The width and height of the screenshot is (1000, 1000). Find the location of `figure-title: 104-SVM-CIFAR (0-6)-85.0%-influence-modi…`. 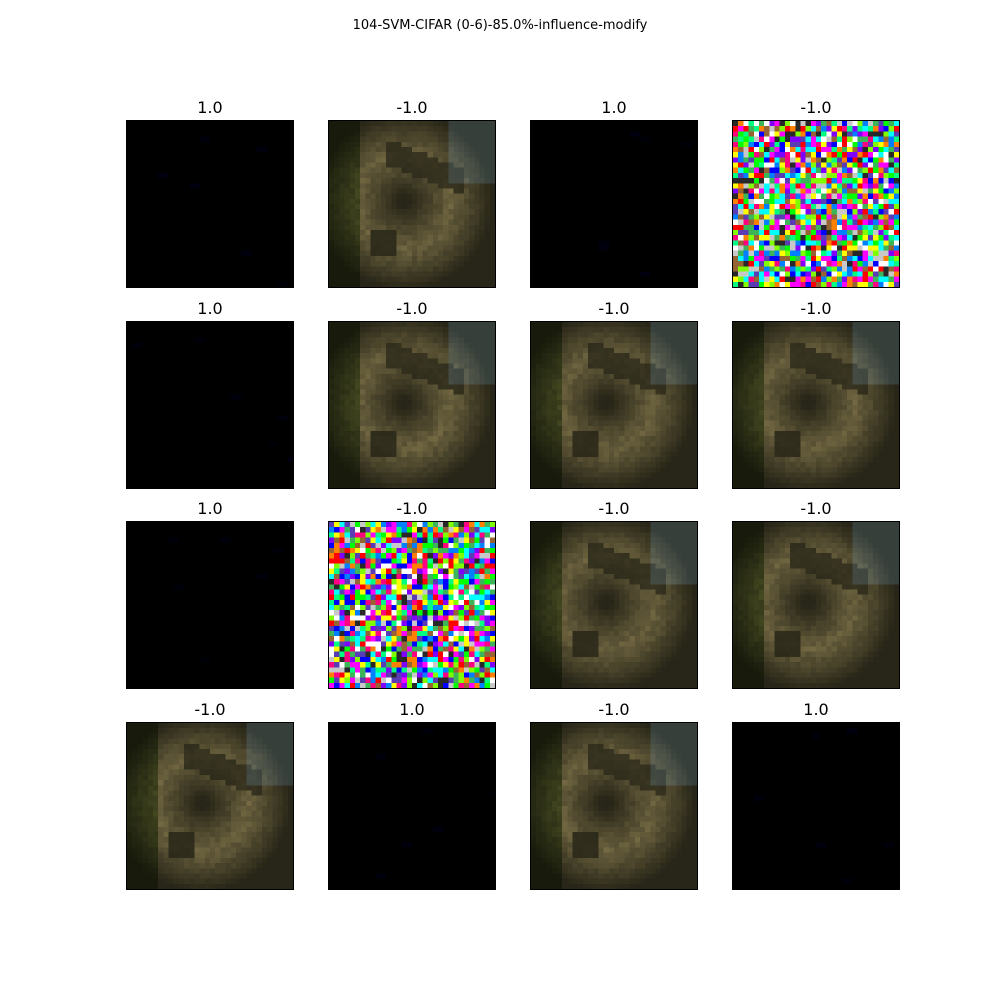

figure-title: 104-SVM-CIFAR (0-6)-85.0%-influence-modi… is located at coordinates (500, 25).